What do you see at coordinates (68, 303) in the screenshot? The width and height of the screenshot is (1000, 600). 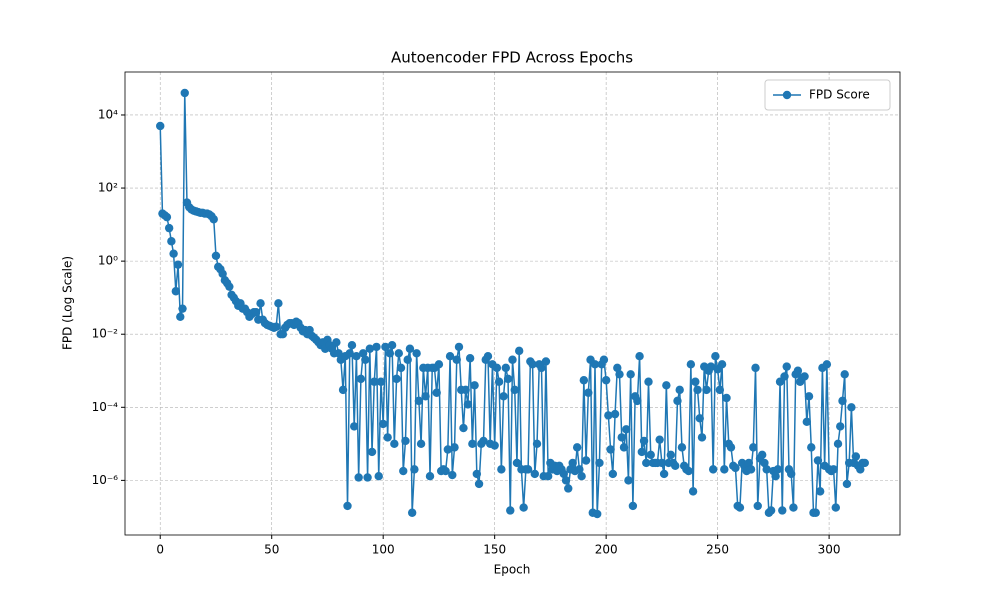 I see `y-axis-label: FPD (Log Scale)` at bounding box center [68, 303].